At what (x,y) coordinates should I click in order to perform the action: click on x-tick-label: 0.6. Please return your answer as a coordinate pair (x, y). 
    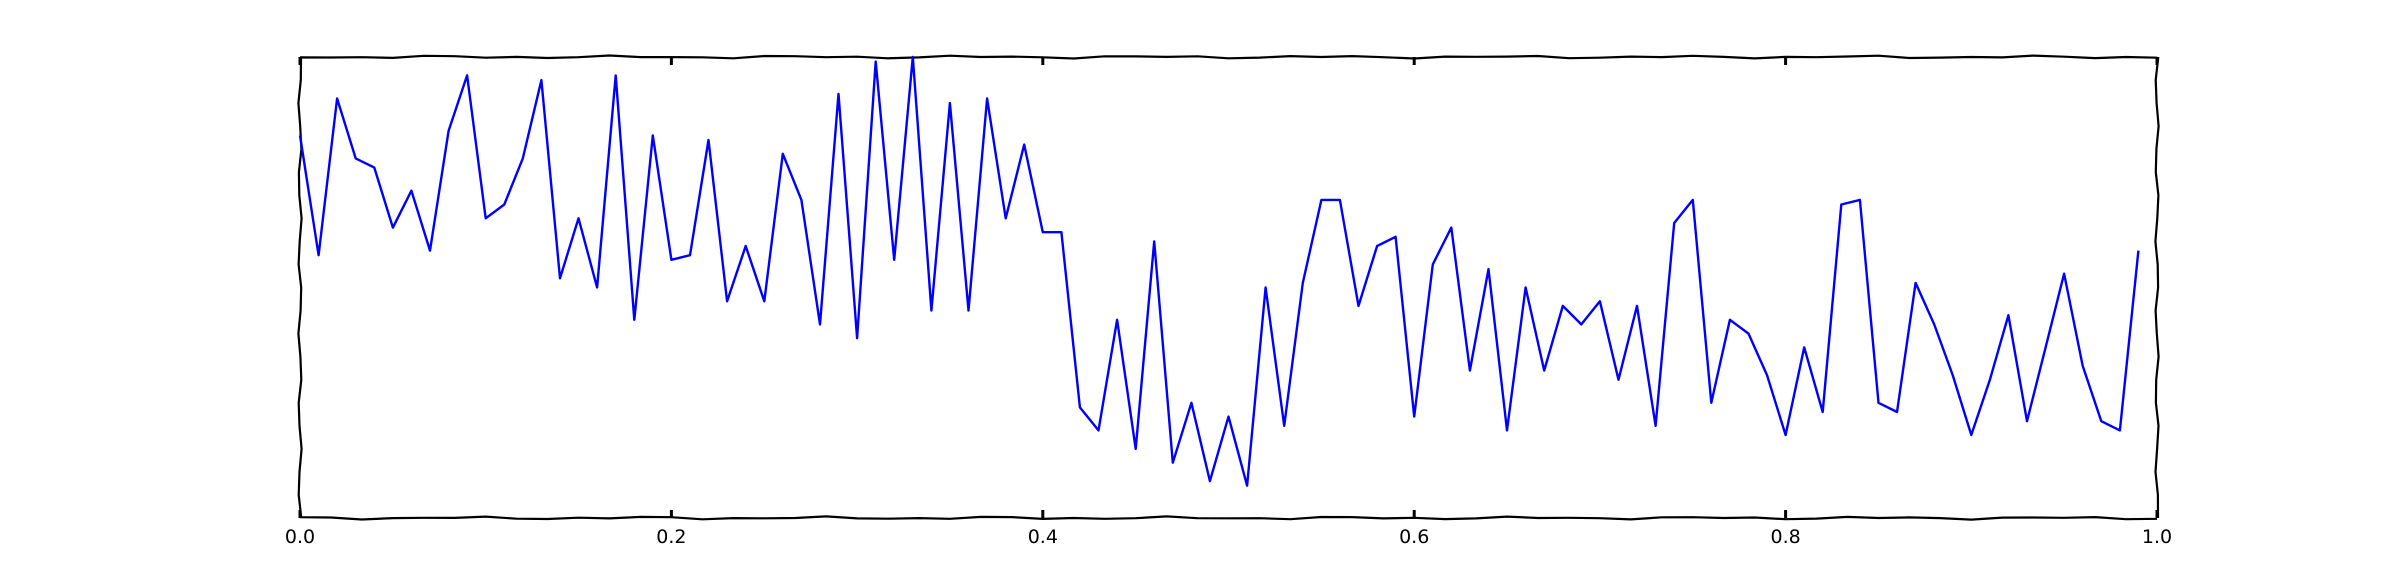
    Looking at the image, I should click on (1414, 537).